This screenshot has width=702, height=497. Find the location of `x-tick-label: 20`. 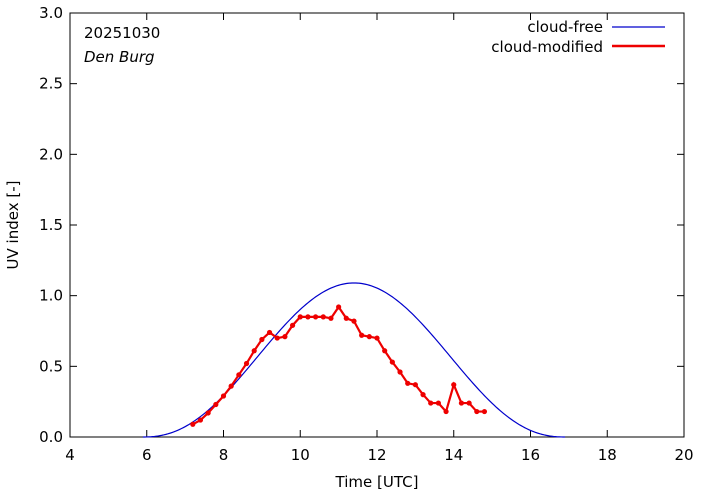

x-tick-label: 20 is located at coordinates (683, 455).